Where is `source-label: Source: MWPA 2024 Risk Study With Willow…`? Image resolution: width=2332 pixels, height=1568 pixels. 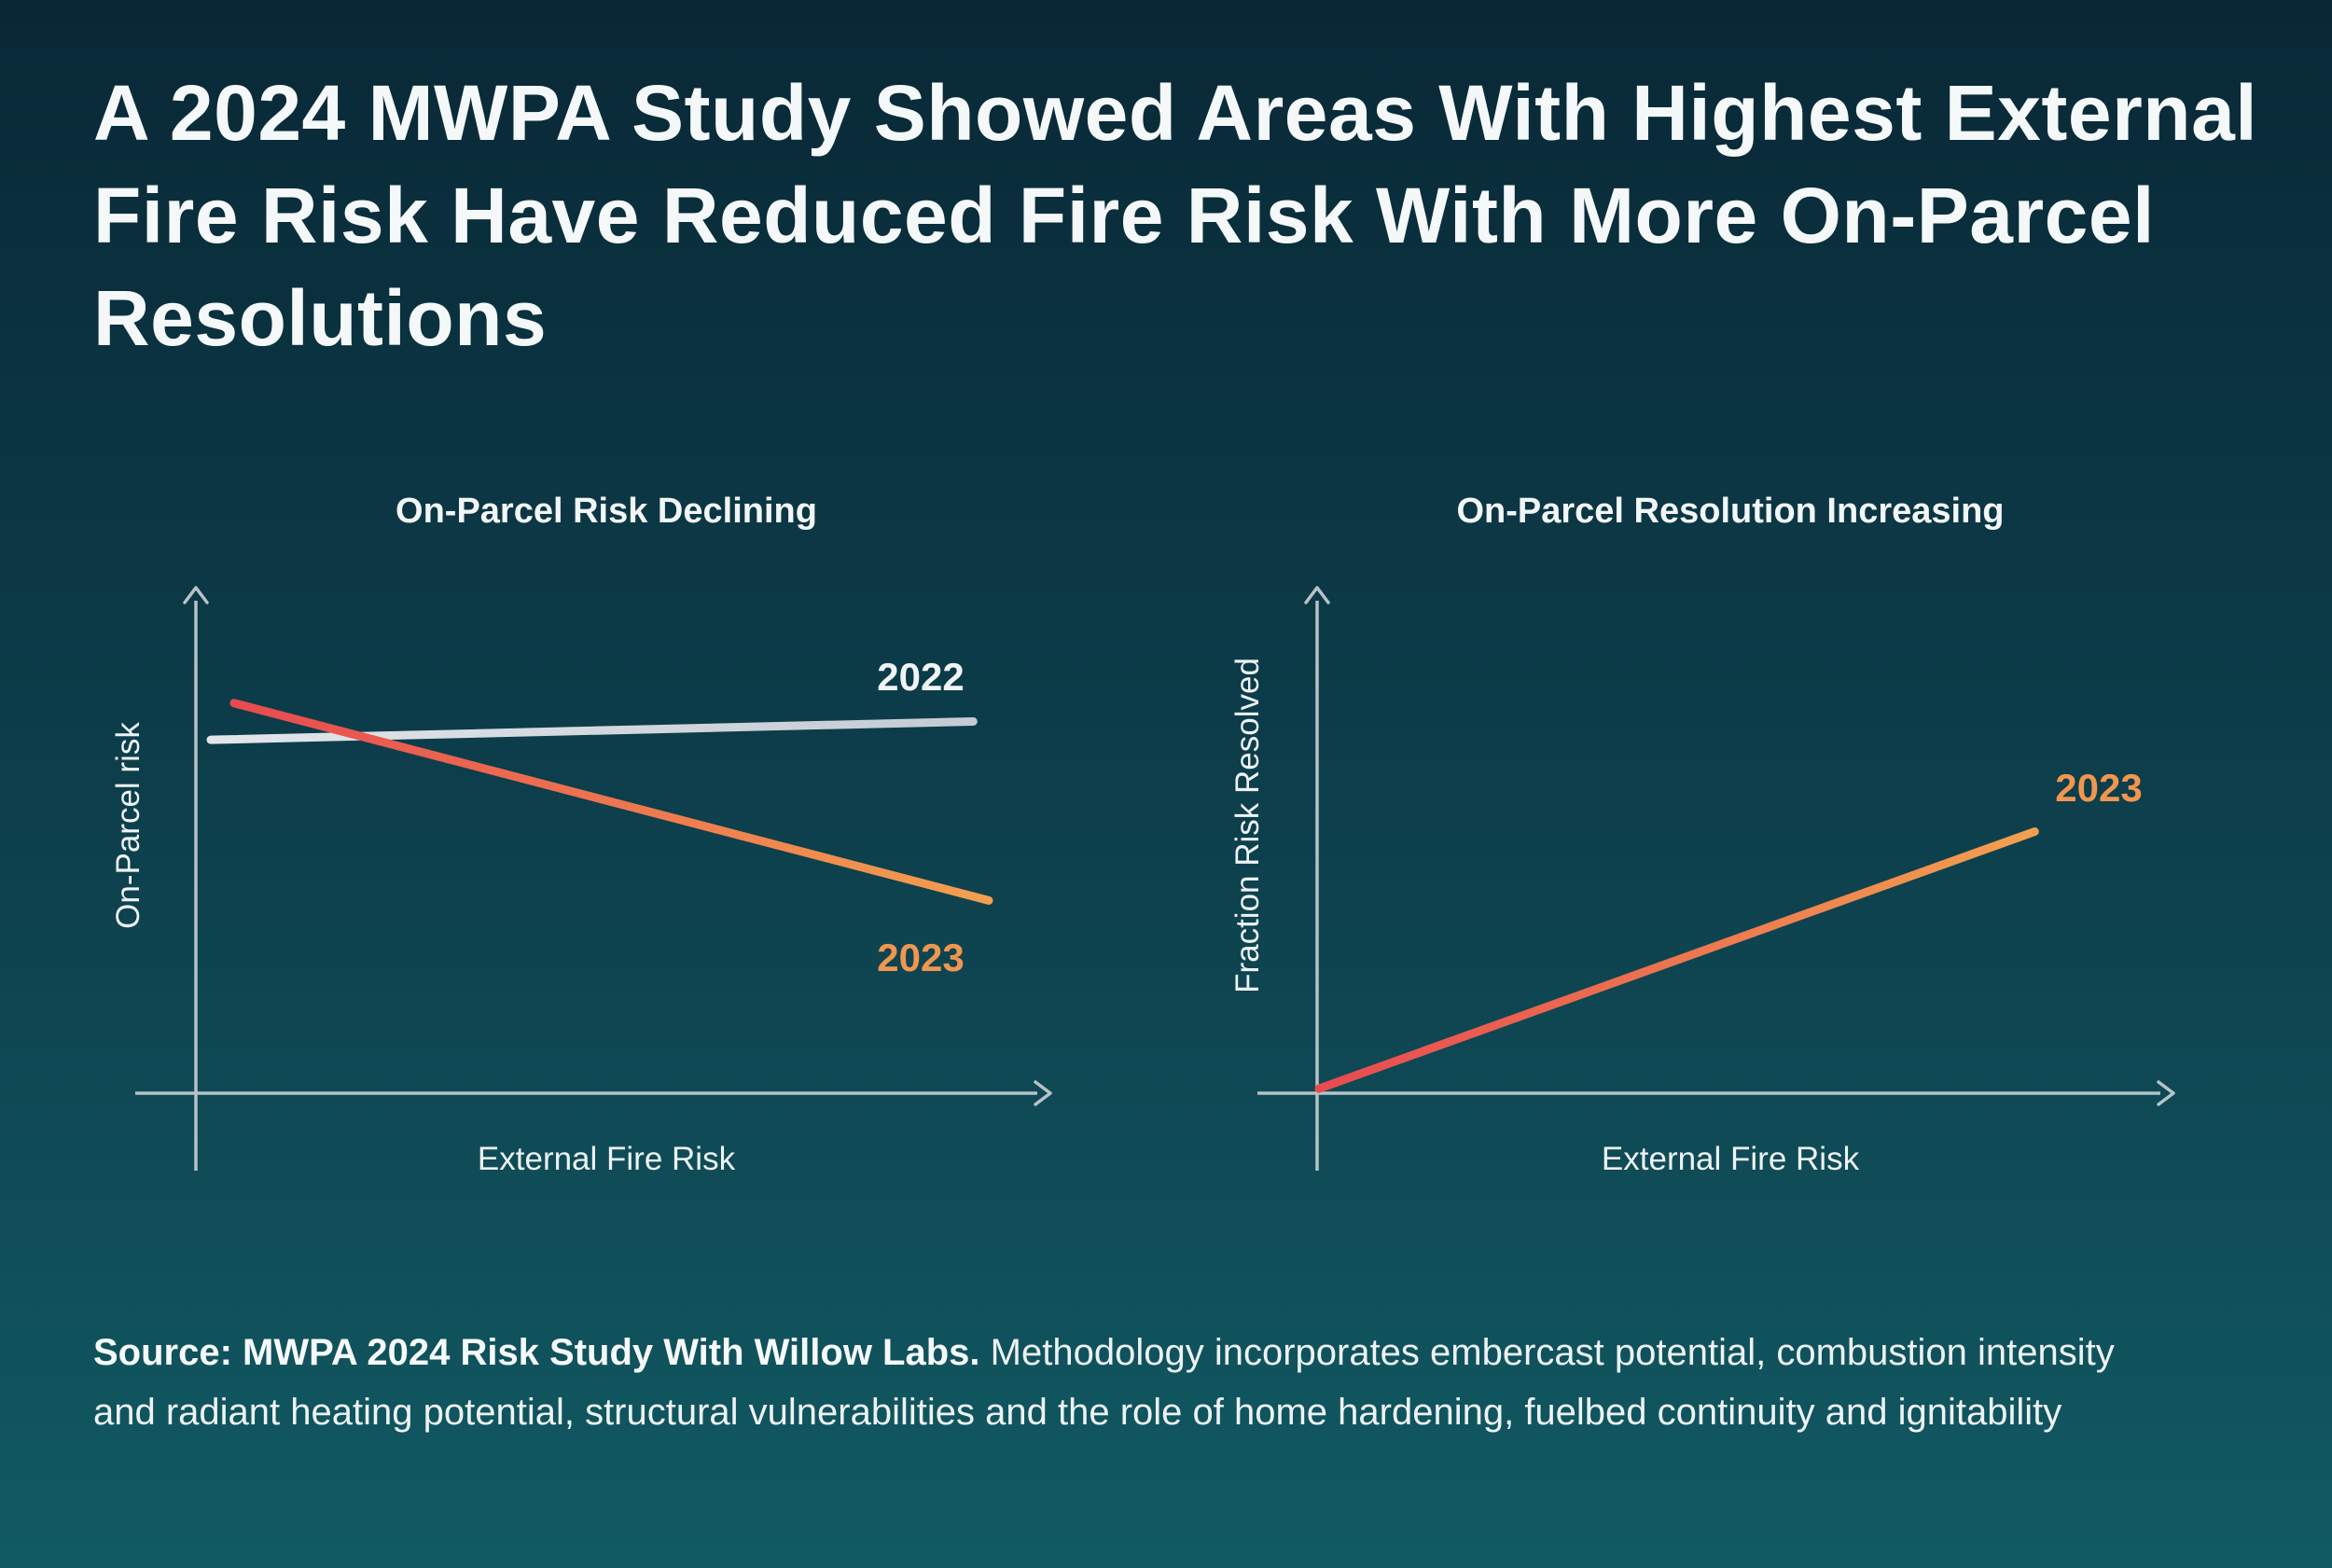
source-label: Source: MWPA 2024 Risk Study With Willow… is located at coordinates (536, 1352).